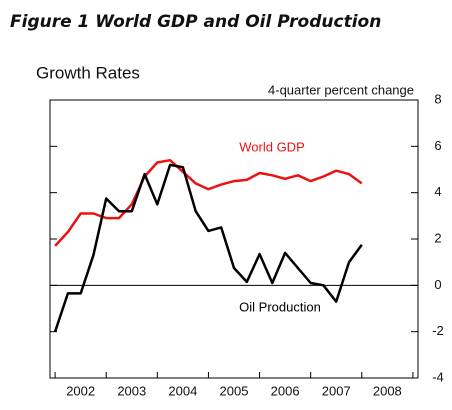 The height and width of the screenshot is (410, 452). What do you see at coordinates (387, 390) in the screenshot?
I see `x-tick-label: 2008` at bounding box center [387, 390].